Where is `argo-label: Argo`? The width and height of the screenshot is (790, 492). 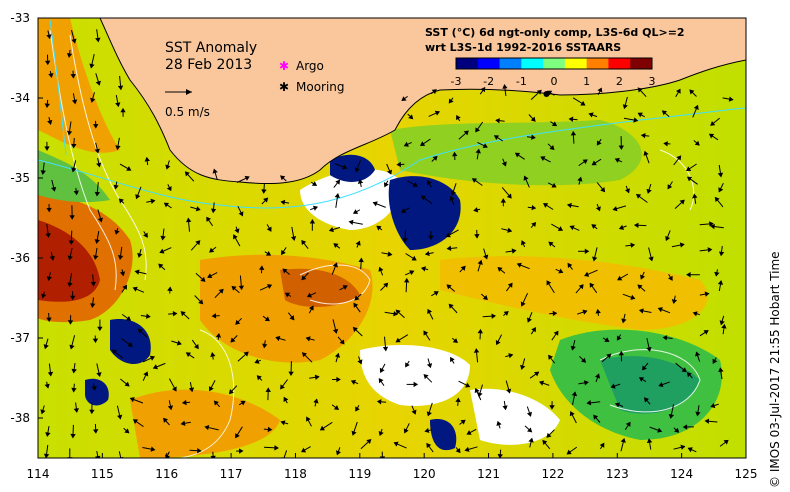 argo-label: Argo is located at coordinates (310, 66).